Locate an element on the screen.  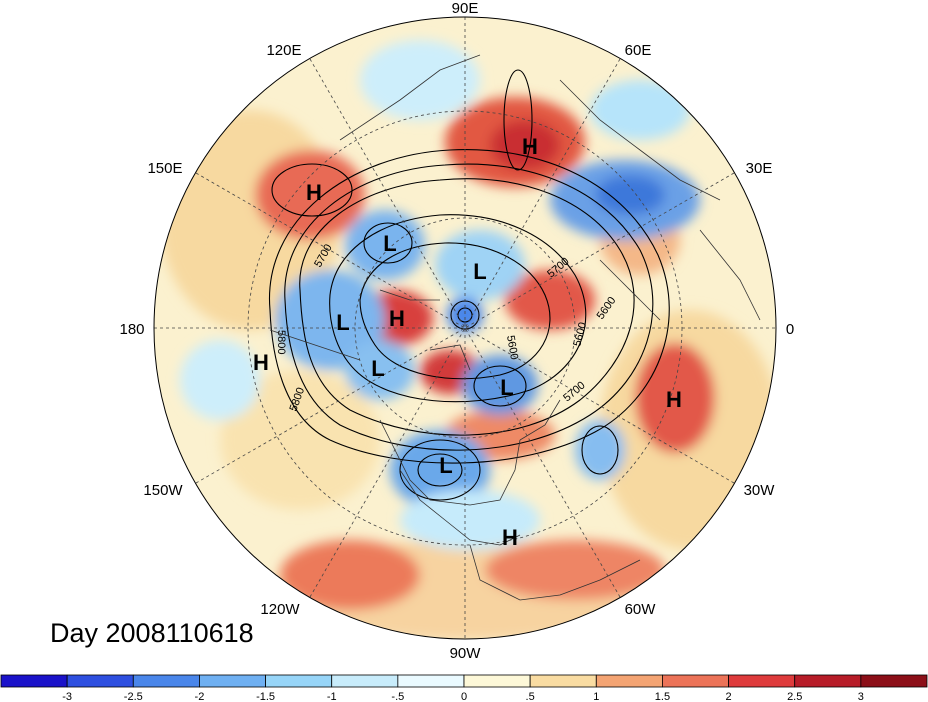
lon-label-60w: 60W is located at coordinates (641, 609).